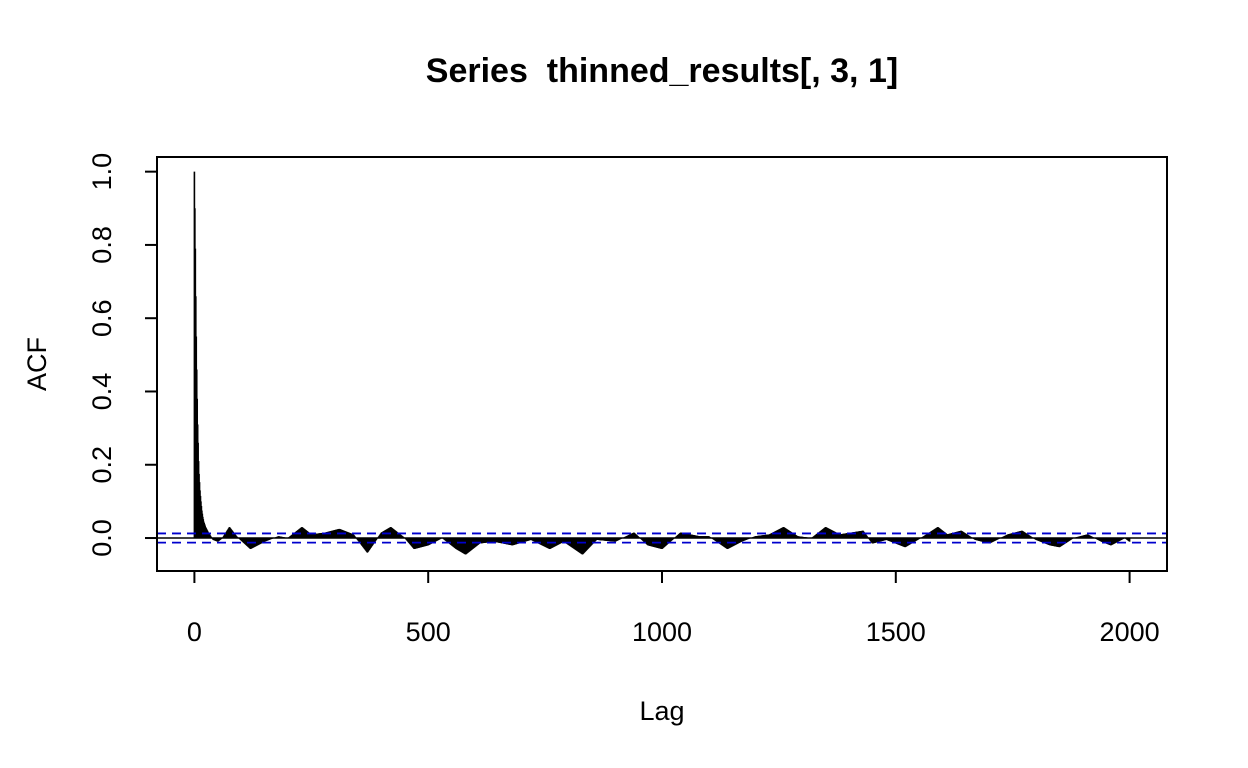 Image resolution: width=1248 pixels, height=768 pixels. Describe the element at coordinates (102, 172) in the screenshot. I see `y-tick-label: 1.0` at that location.